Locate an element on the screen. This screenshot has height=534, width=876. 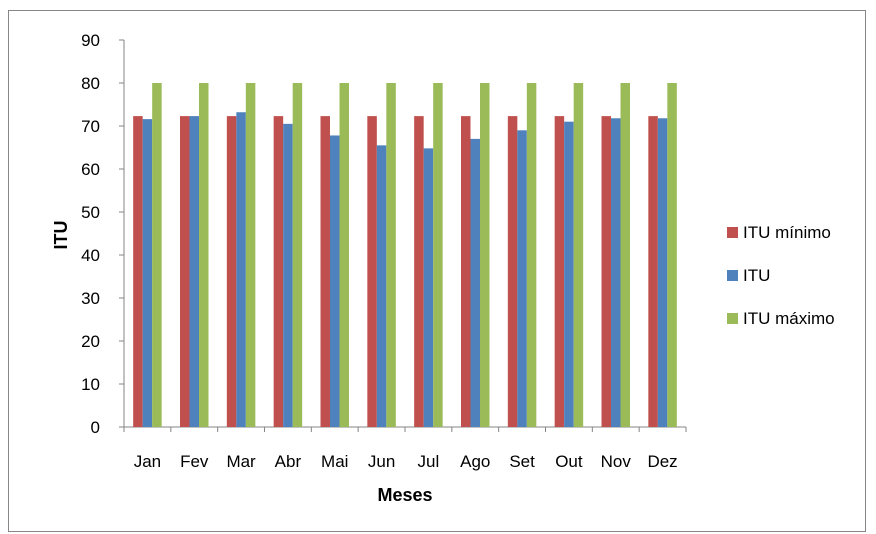
legend-label: ITU máximo is located at coordinates (789, 318).